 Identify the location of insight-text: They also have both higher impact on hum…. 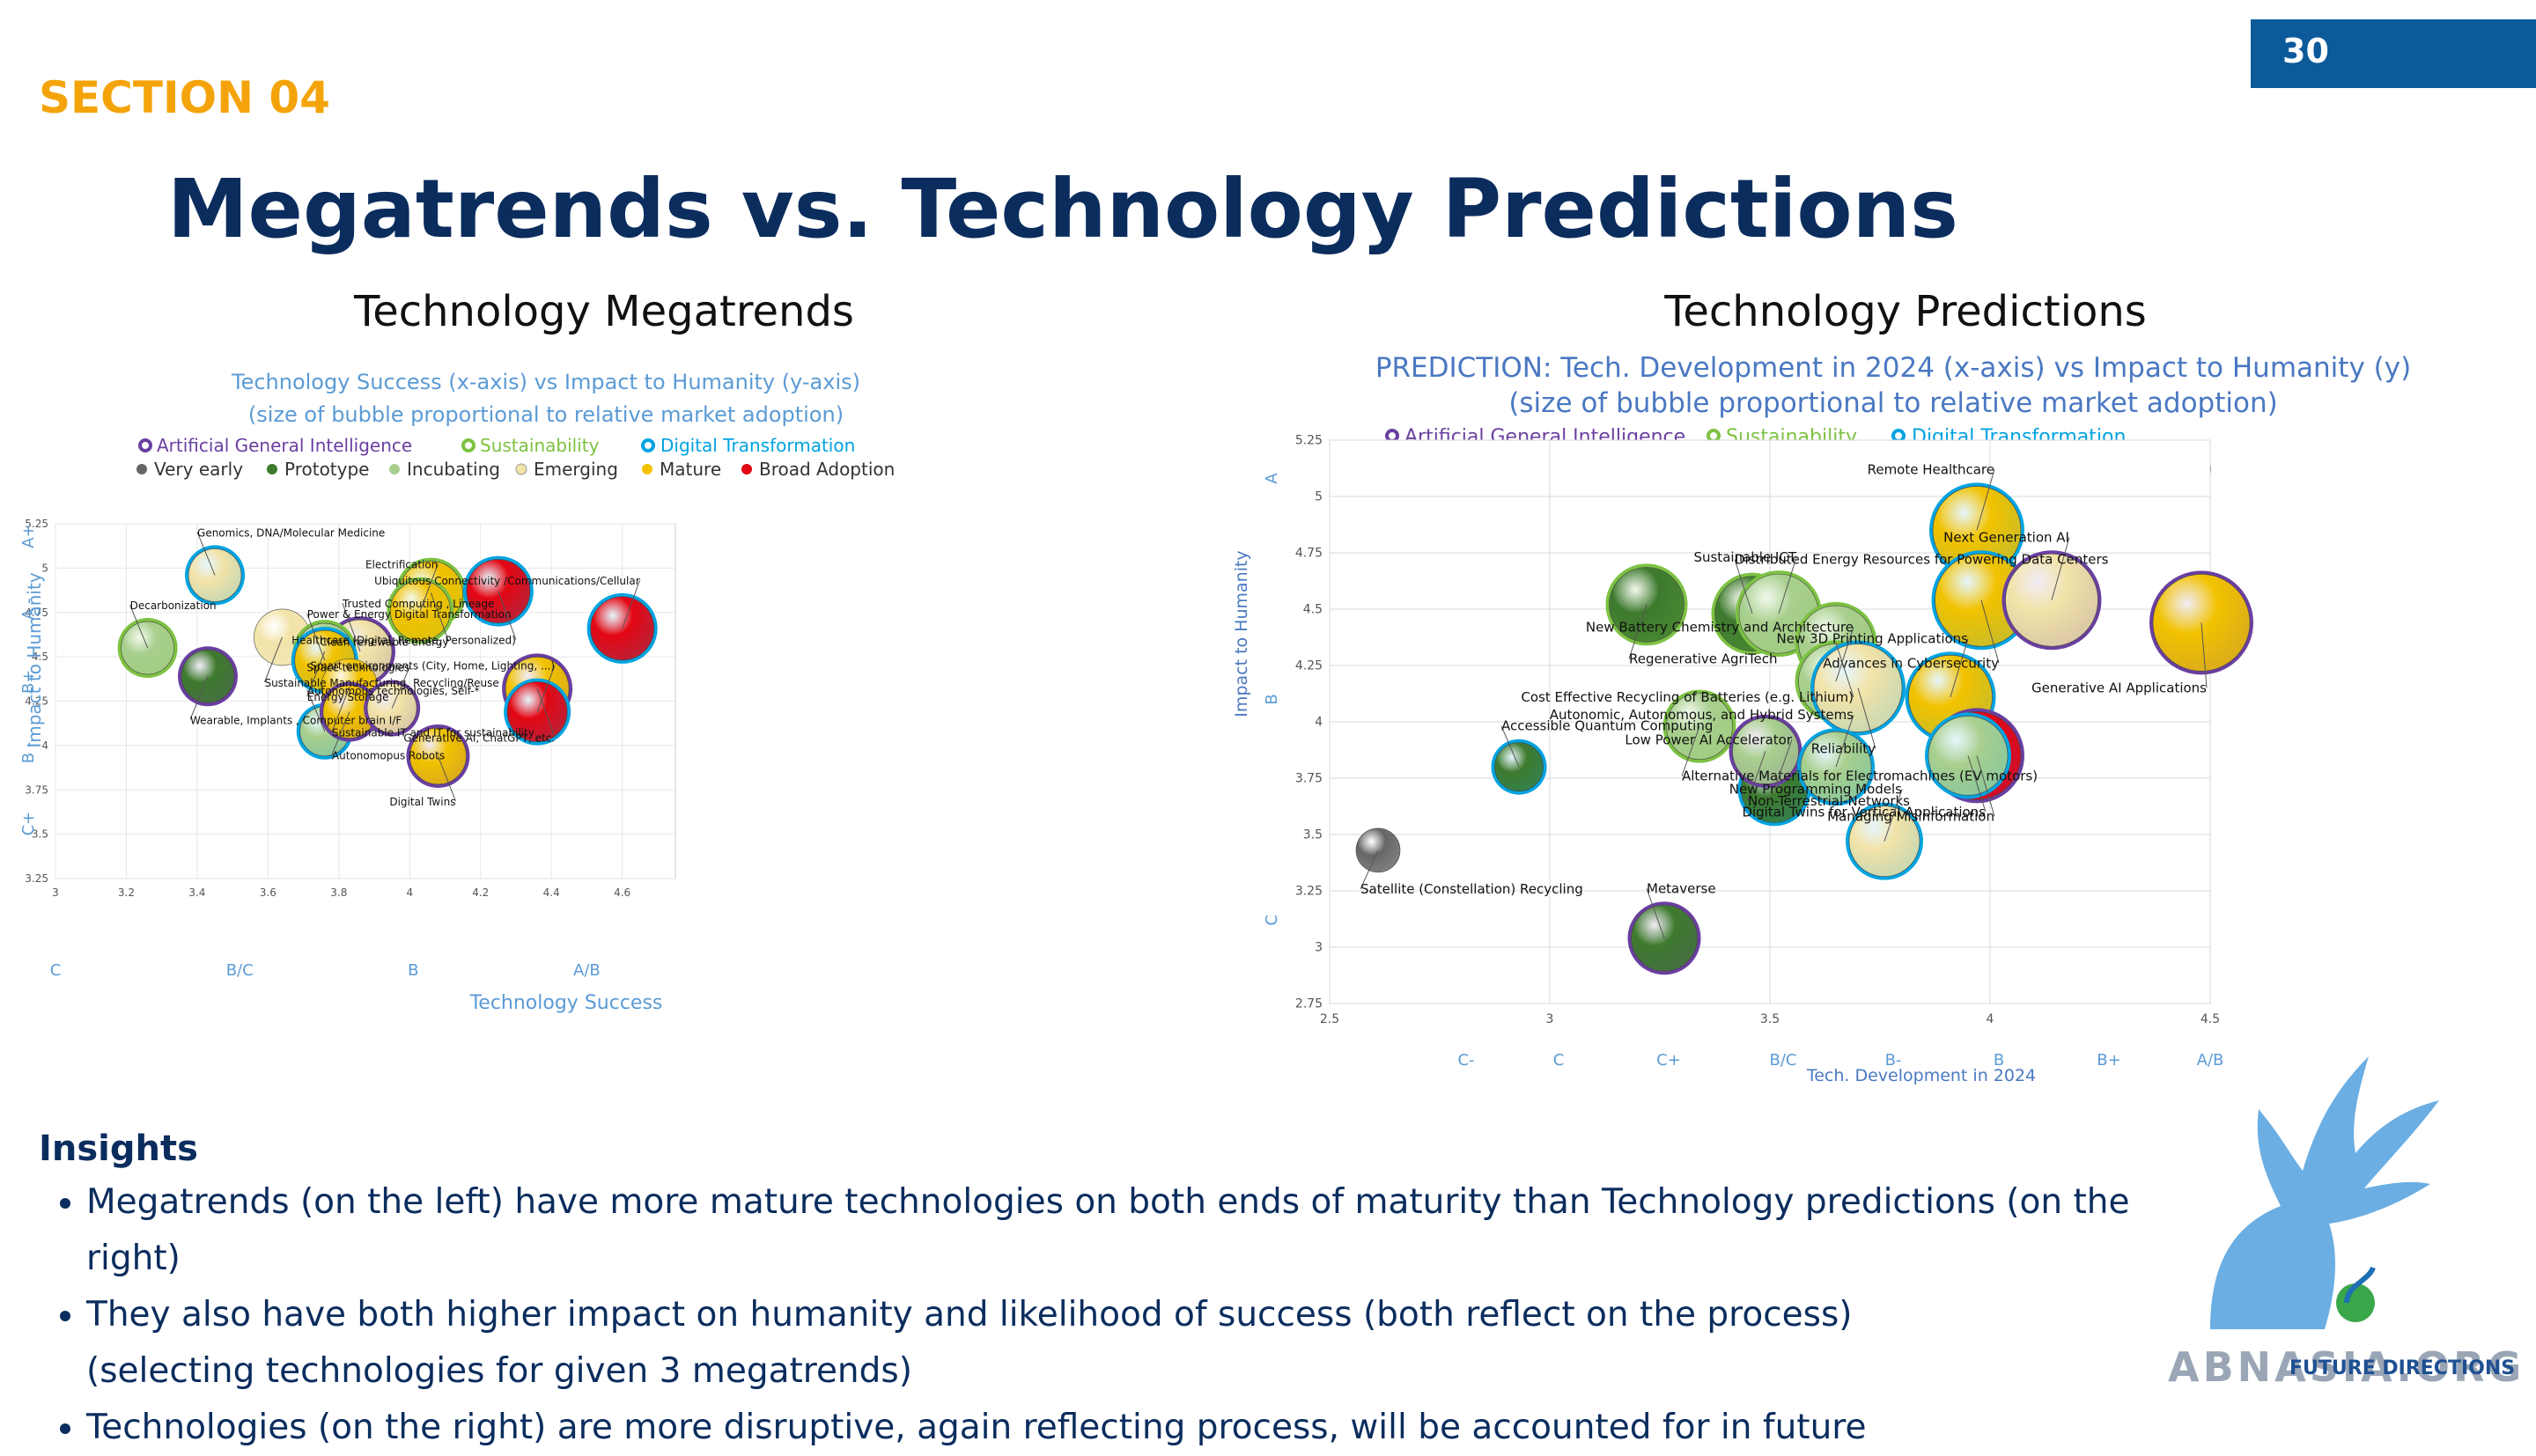
(969, 1315).